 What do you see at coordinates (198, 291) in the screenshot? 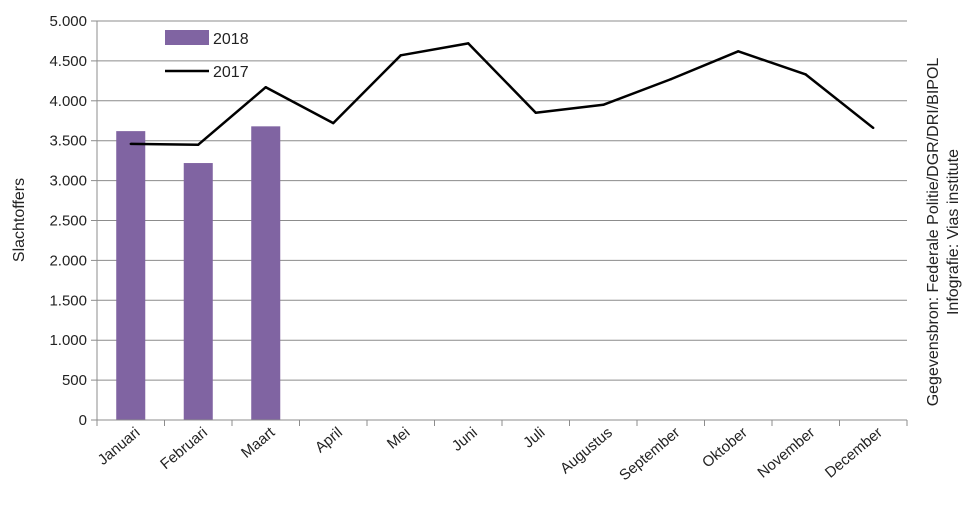
I see `bar-februari` at bounding box center [198, 291].